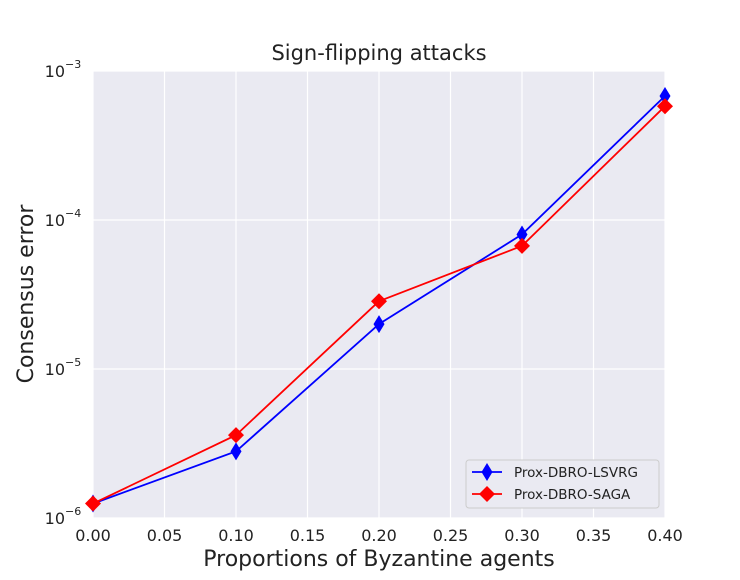 Image resolution: width=740 pixels, height=580 pixels. Describe the element at coordinates (665, 535) in the screenshot. I see `x-tick-label: 0.40` at that location.